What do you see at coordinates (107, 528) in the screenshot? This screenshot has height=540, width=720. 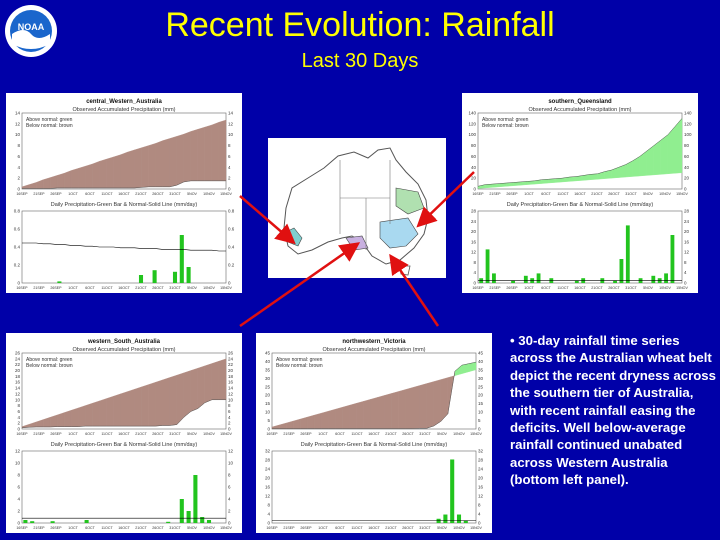 I see `daily-xtick: 11OCT` at bounding box center [107, 528].